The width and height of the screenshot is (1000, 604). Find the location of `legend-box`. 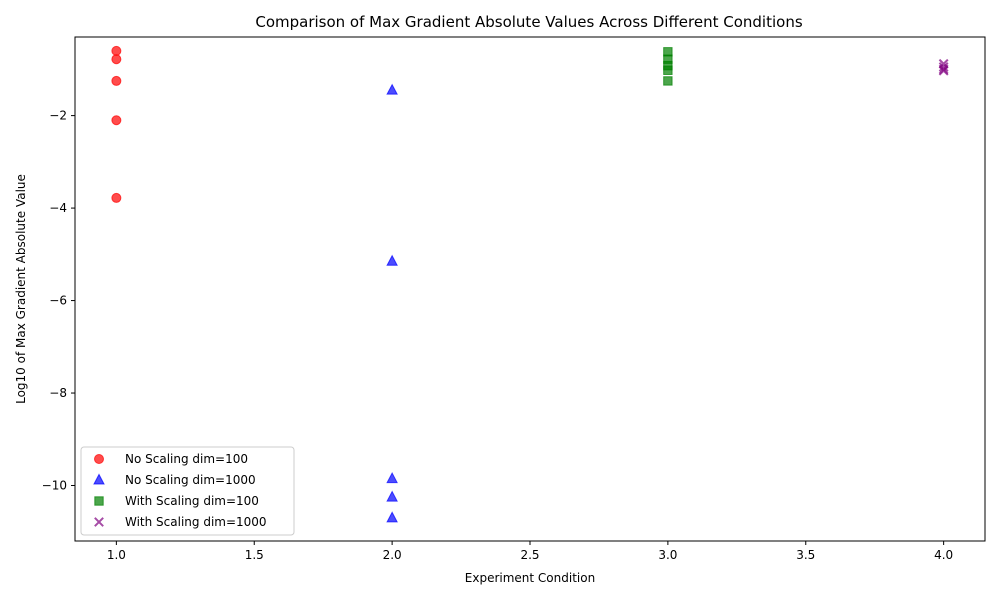

legend-box is located at coordinates (187, 491).